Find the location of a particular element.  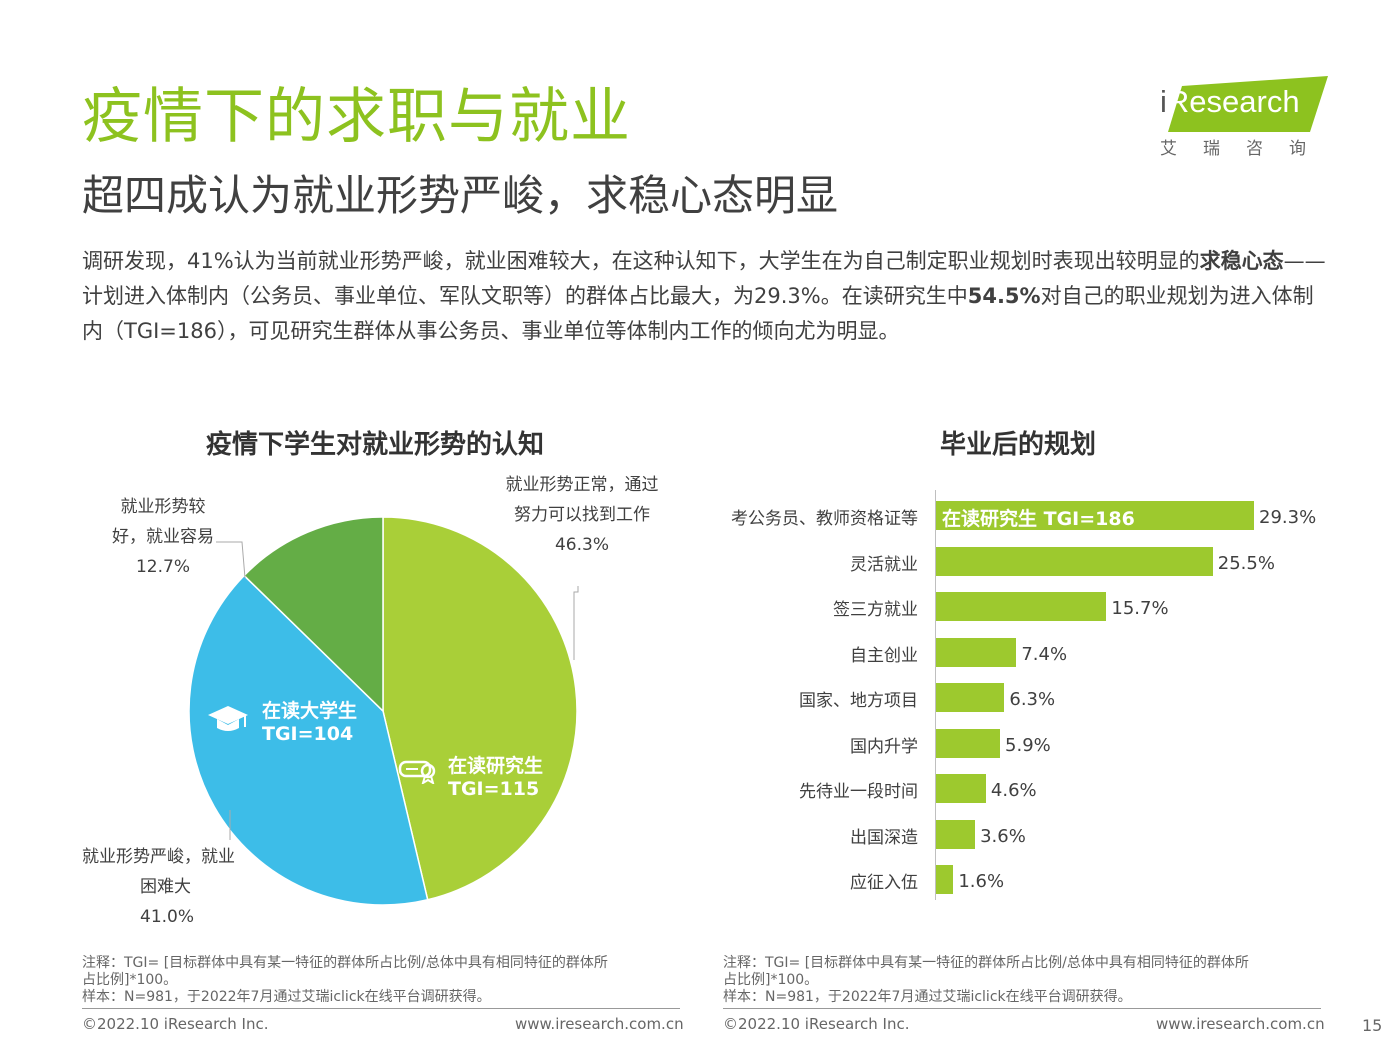

website-link-right: www.iresearch.com.cn is located at coordinates (1240, 1024).